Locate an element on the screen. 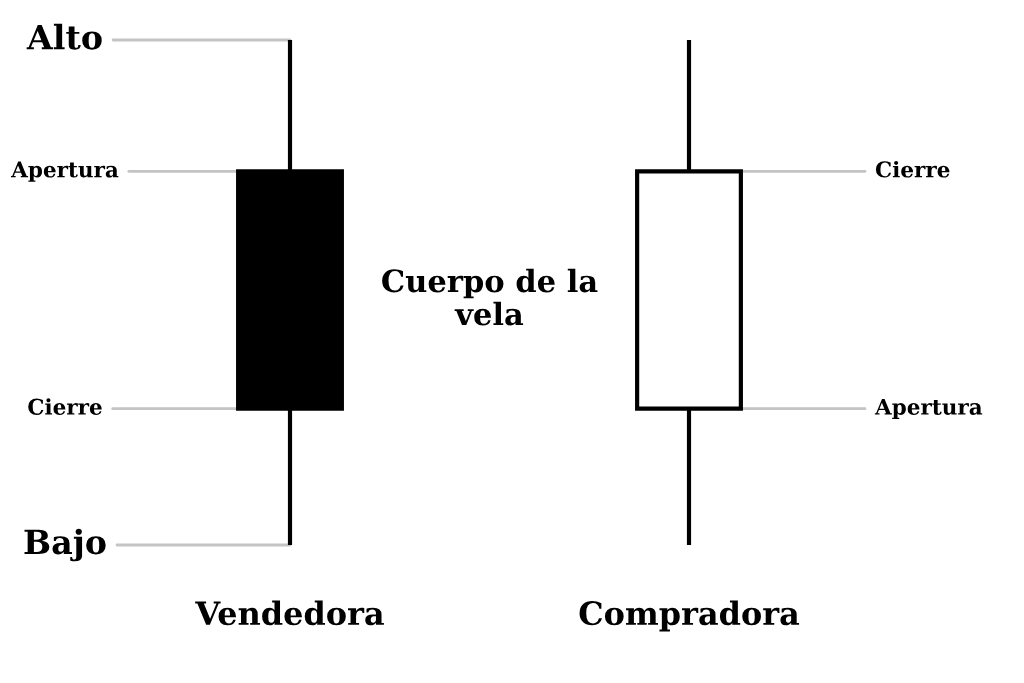 The image size is (1024, 683). annotation: Alto is located at coordinates (64, 36).